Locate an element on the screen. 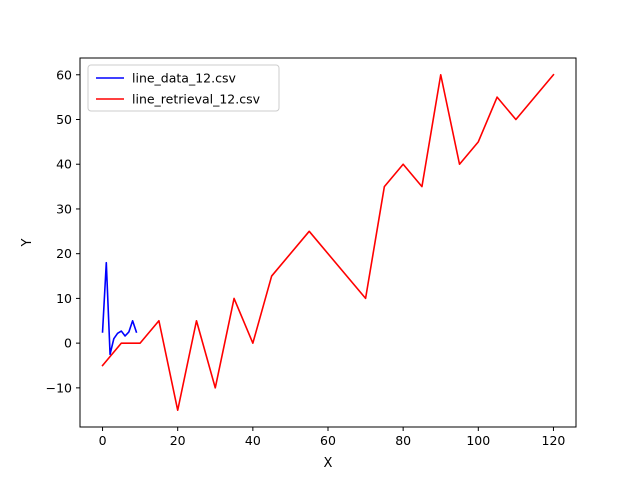 The height and width of the screenshot is (480, 640). x-axis-ticks: 0 20 40 60 80 100 120 is located at coordinates (332, 437).